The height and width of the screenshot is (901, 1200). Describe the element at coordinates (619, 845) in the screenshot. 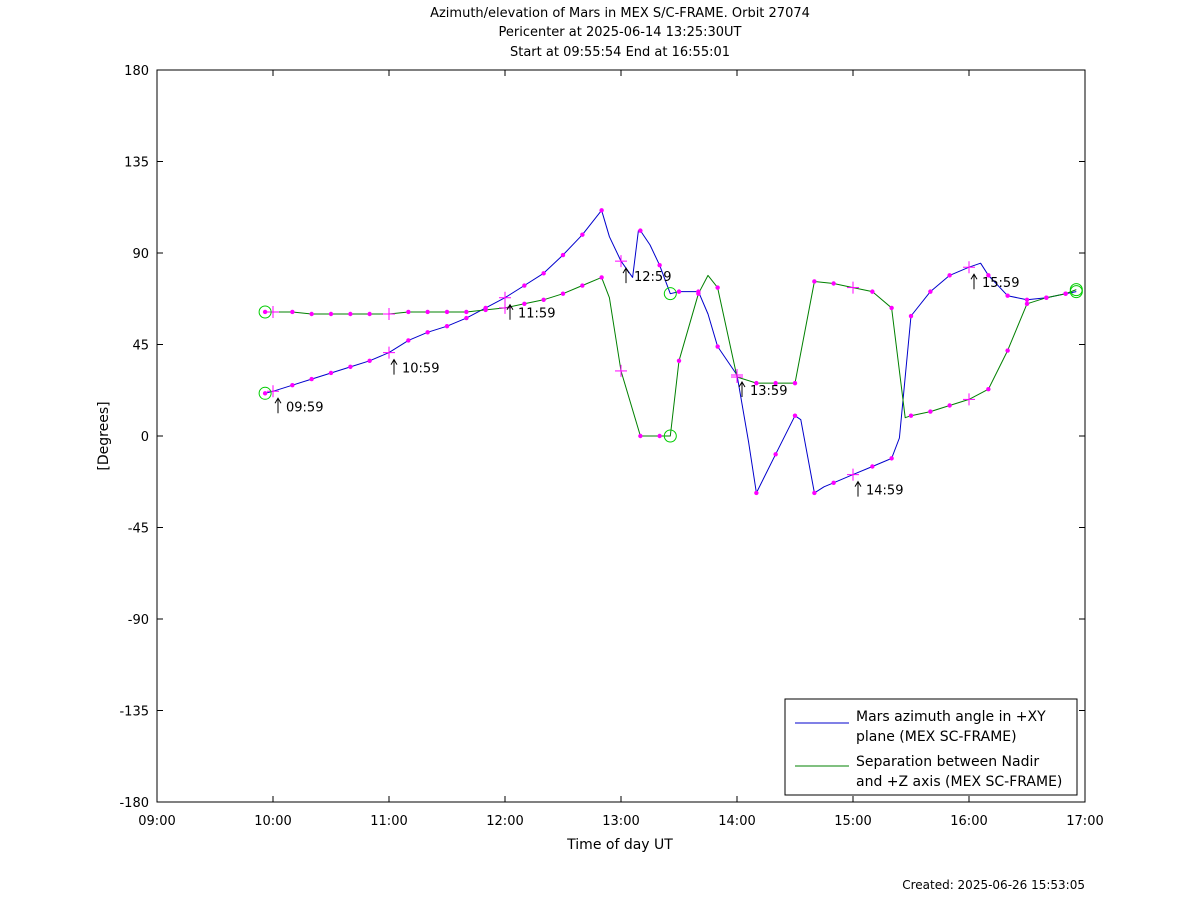

I see `x-axis-label: Time of day UT` at that location.